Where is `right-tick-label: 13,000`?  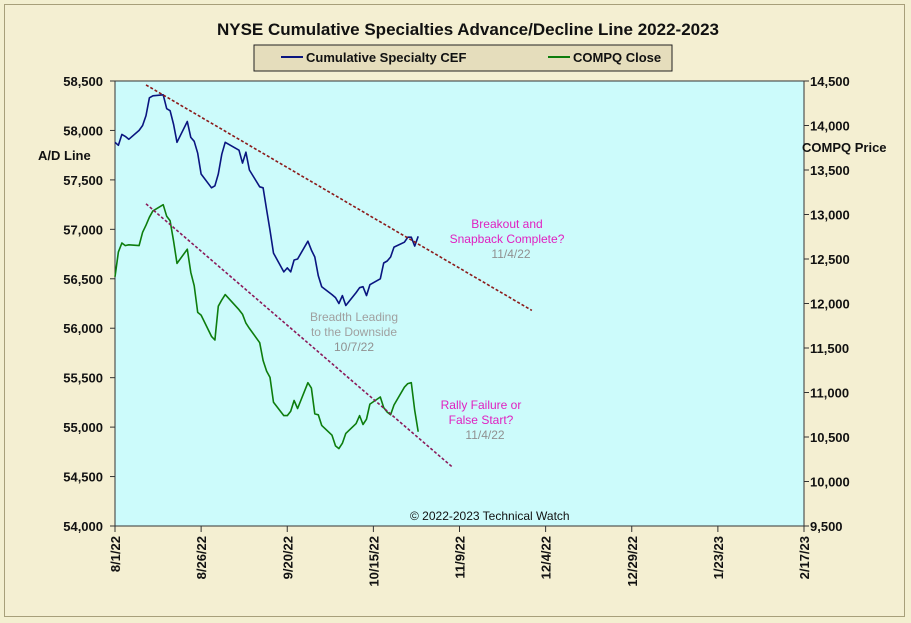 right-tick-label: 13,000 is located at coordinates (830, 215).